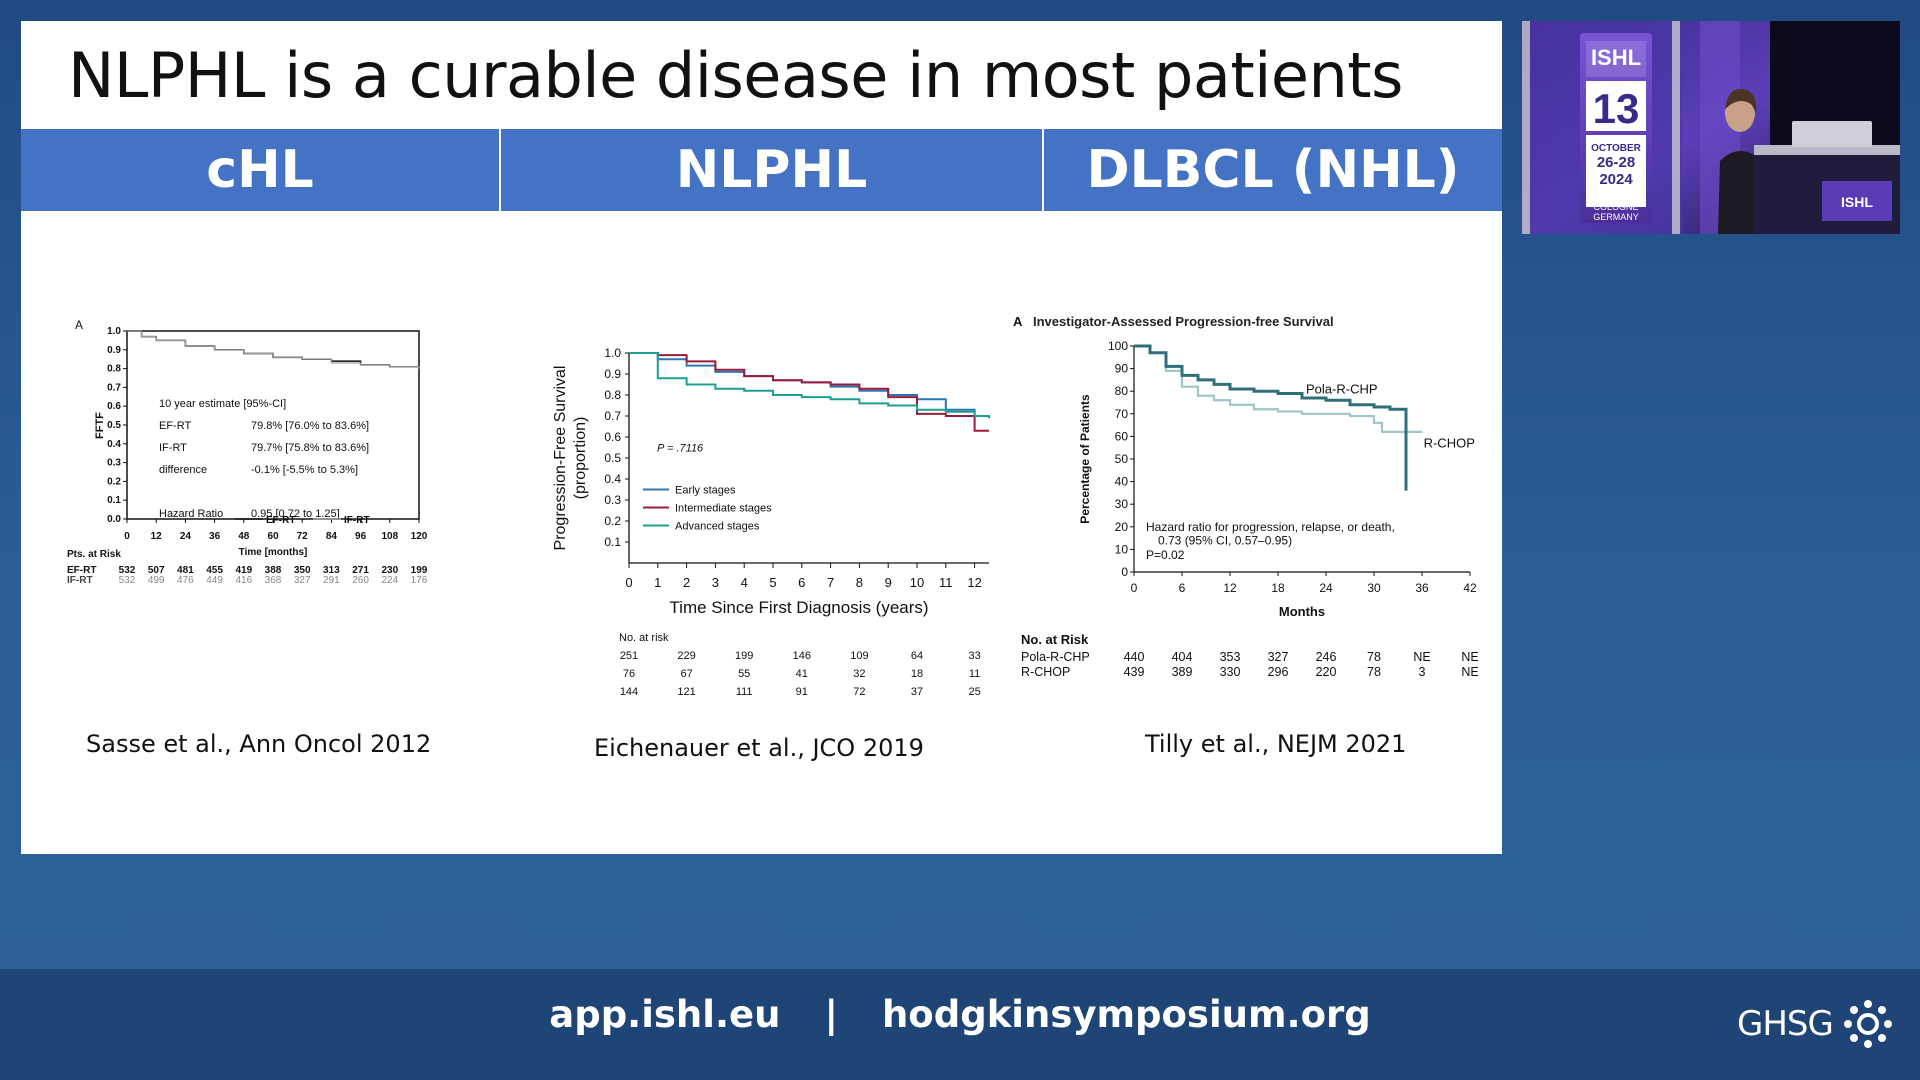  What do you see at coordinates (612, 521) in the screenshot?
I see `nlphl-y-tick-label: 0.2` at bounding box center [612, 521].